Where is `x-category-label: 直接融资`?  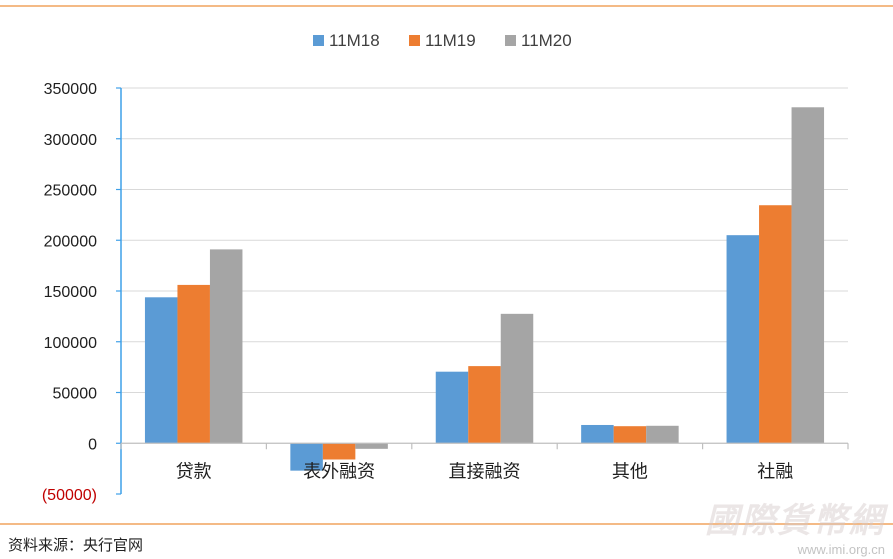
x-category-label: 直接融资 is located at coordinates (485, 471).